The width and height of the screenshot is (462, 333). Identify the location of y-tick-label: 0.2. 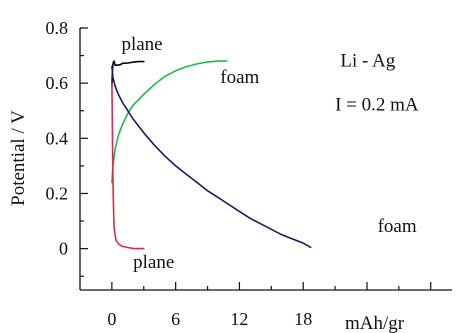
(57, 193).